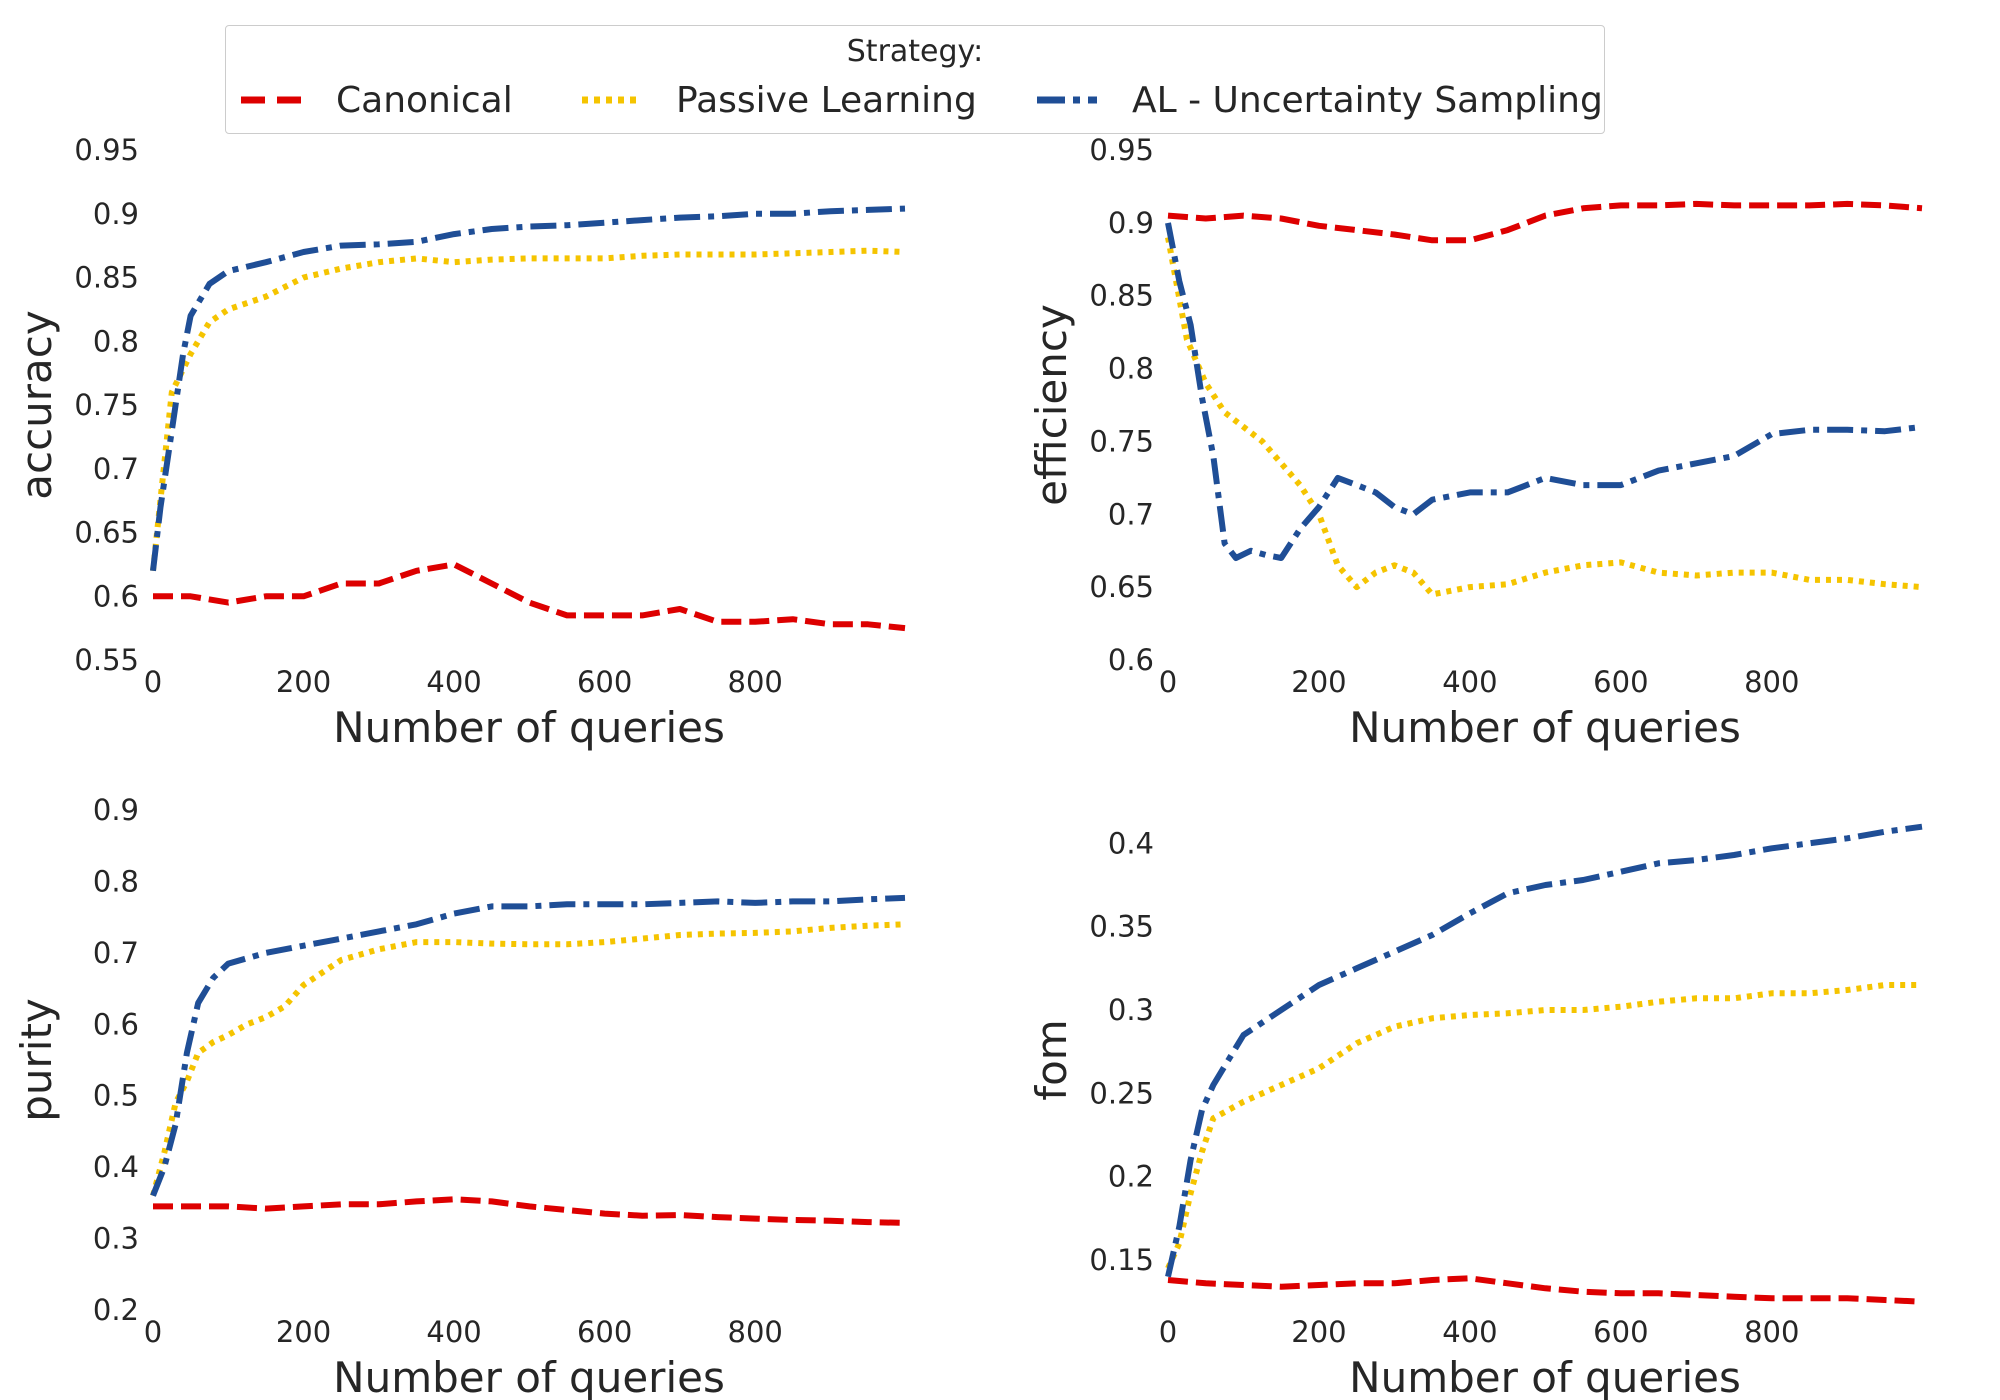  I want to click on ytick-label: 0.5, so click(116, 1096).